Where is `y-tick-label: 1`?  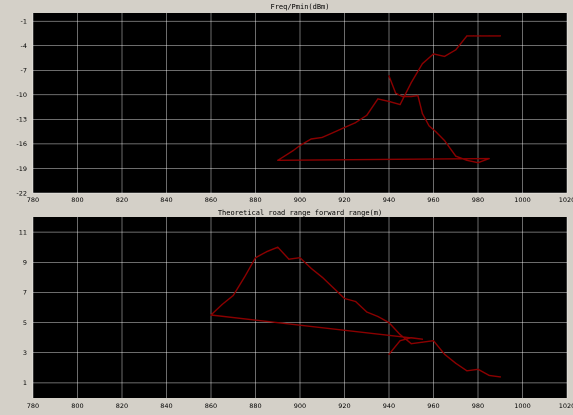 y-tick-label: 1 is located at coordinates (25, 383).